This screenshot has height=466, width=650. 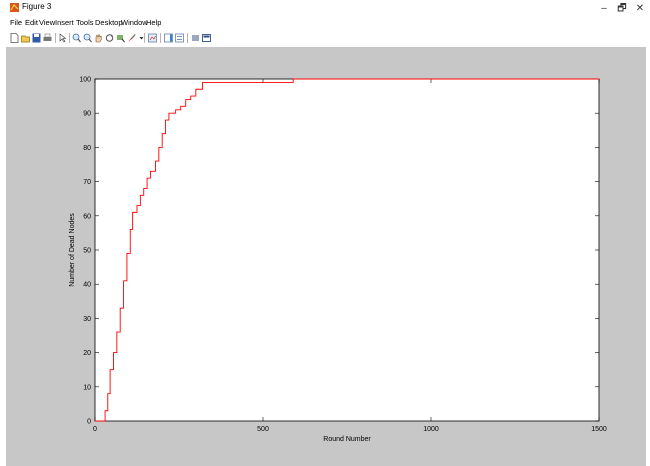 I want to click on y-tick-label: 70, so click(x=87, y=182).